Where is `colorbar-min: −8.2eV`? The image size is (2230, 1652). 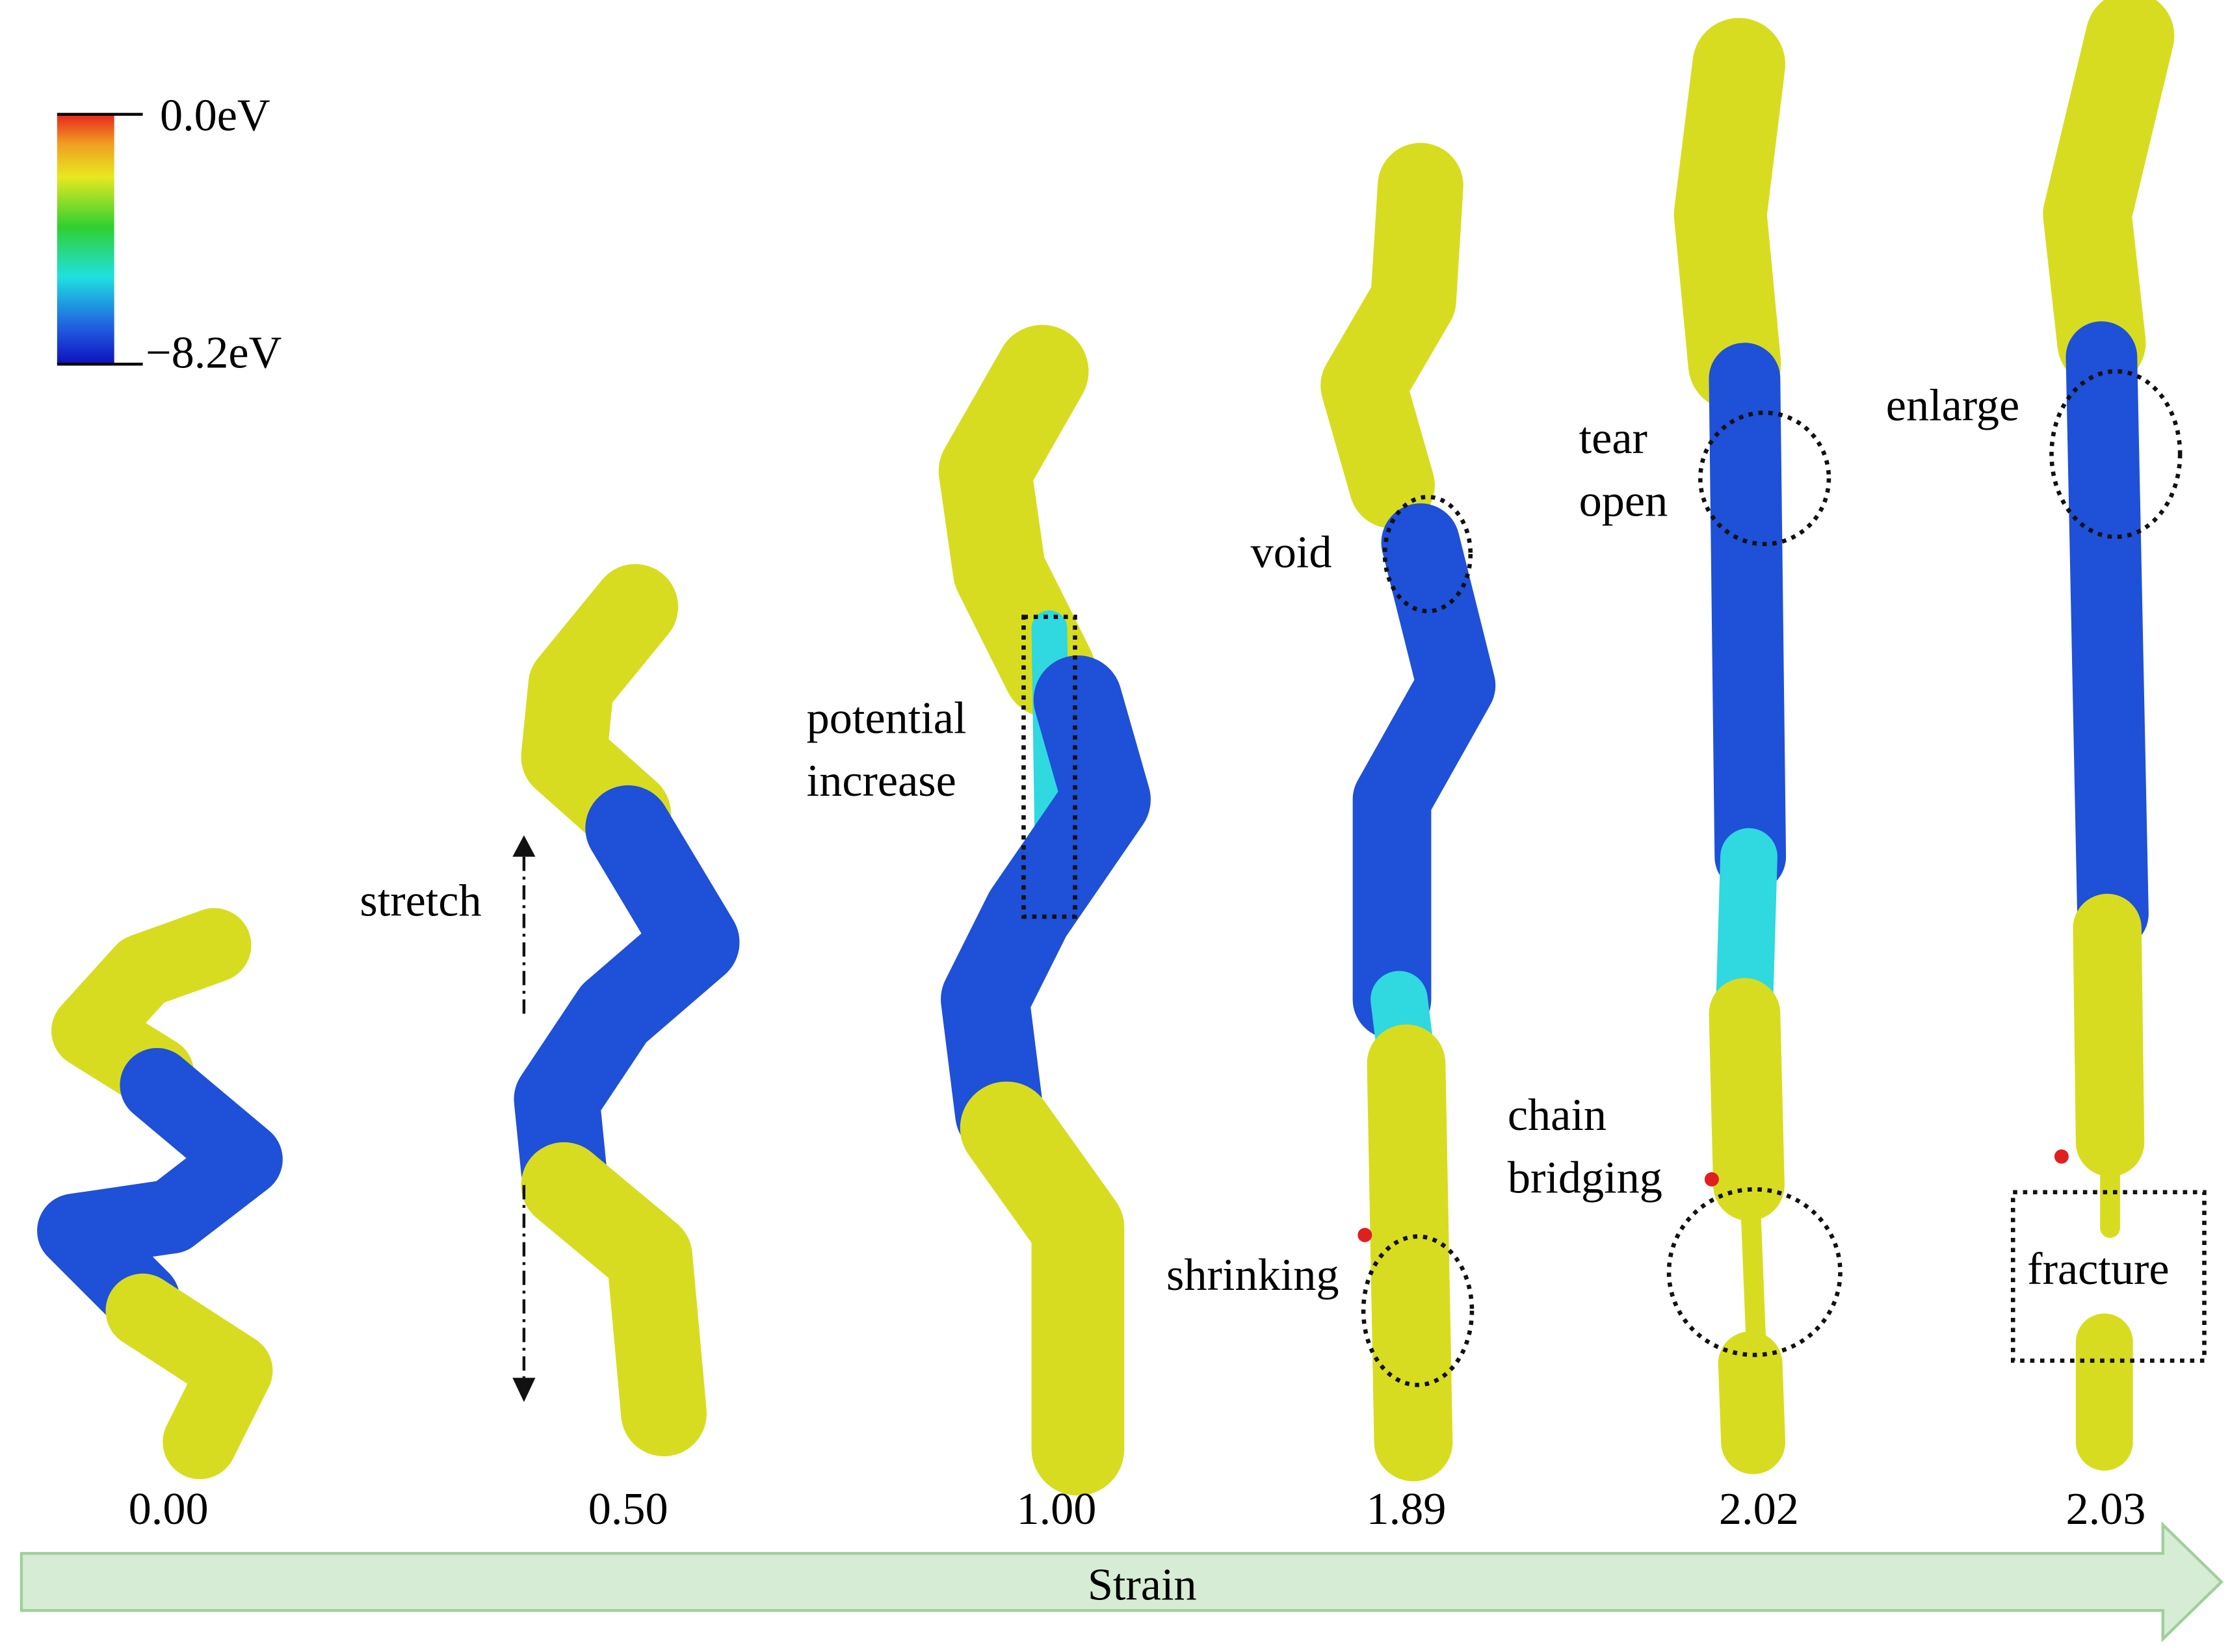 colorbar-min: −8.2eV is located at coordinates (214, 352).